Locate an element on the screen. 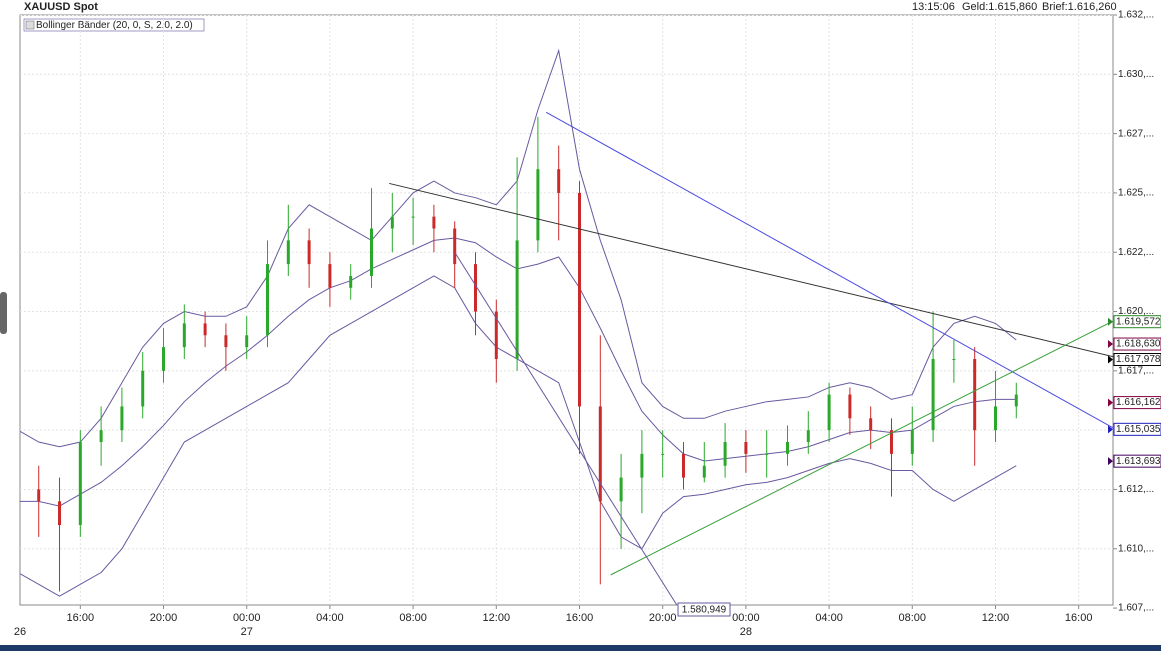 The width and height of the screenshot is (1161, 656). indicator-box is located at coordinates (114, 25).